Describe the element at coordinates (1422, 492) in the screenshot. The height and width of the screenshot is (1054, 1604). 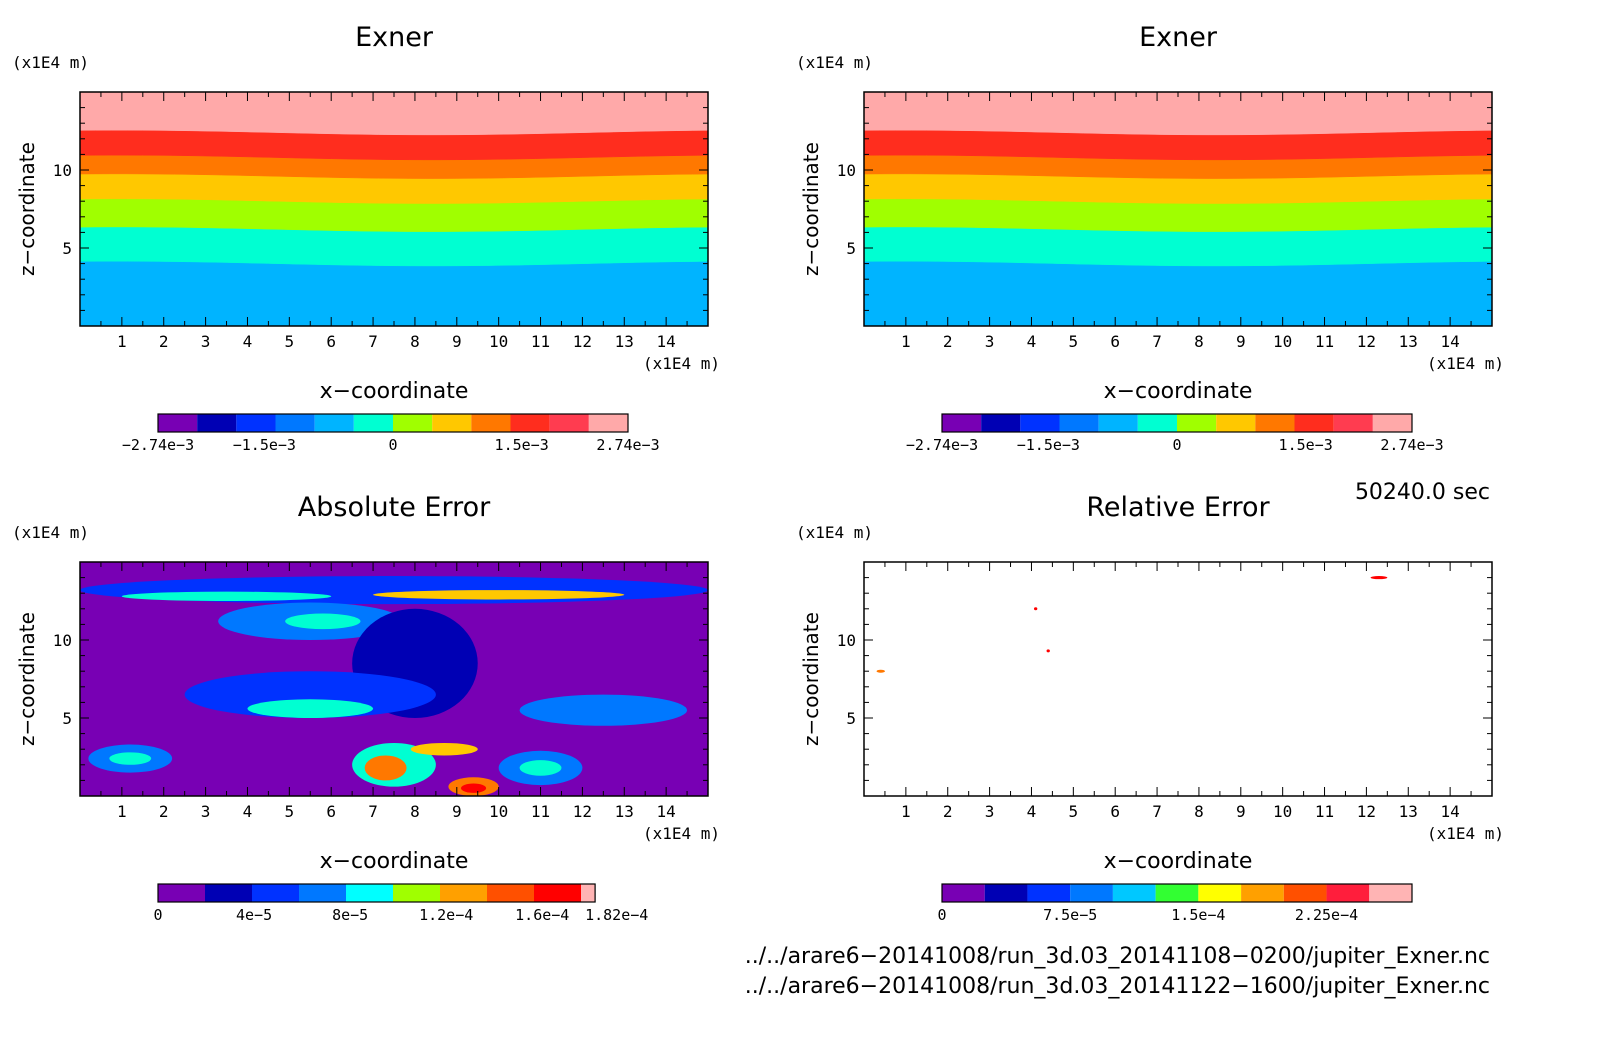
I see `time-label: 50240.0 sec` at that location.